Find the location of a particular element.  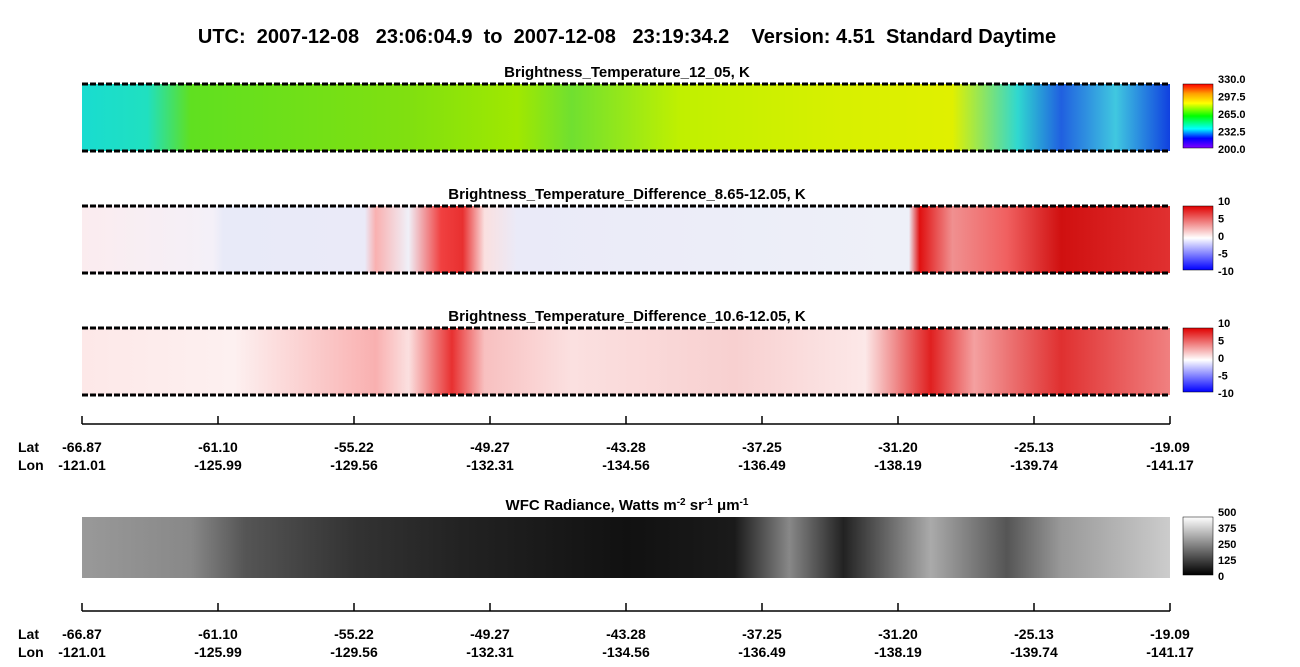

colorbar-label: 330.0 is located at coordinates (1232, 80).